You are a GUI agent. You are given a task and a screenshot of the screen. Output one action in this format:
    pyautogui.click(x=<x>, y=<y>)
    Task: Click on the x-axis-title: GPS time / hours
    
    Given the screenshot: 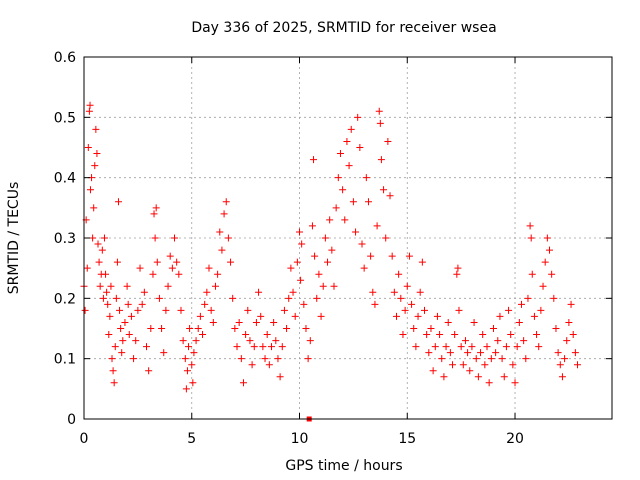 What is the action you would take?
    pyautogui.click(x=343, y=466)
    